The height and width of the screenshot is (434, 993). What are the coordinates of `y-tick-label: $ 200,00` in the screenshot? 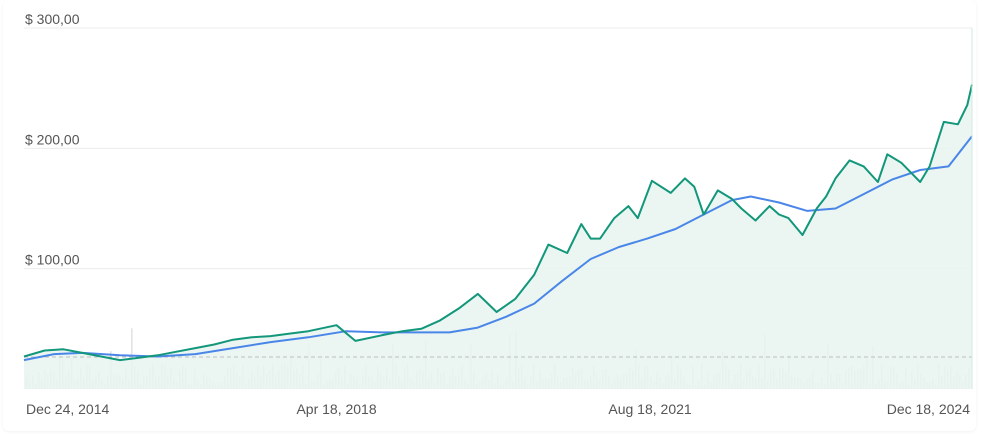 It's located at (52, 139).